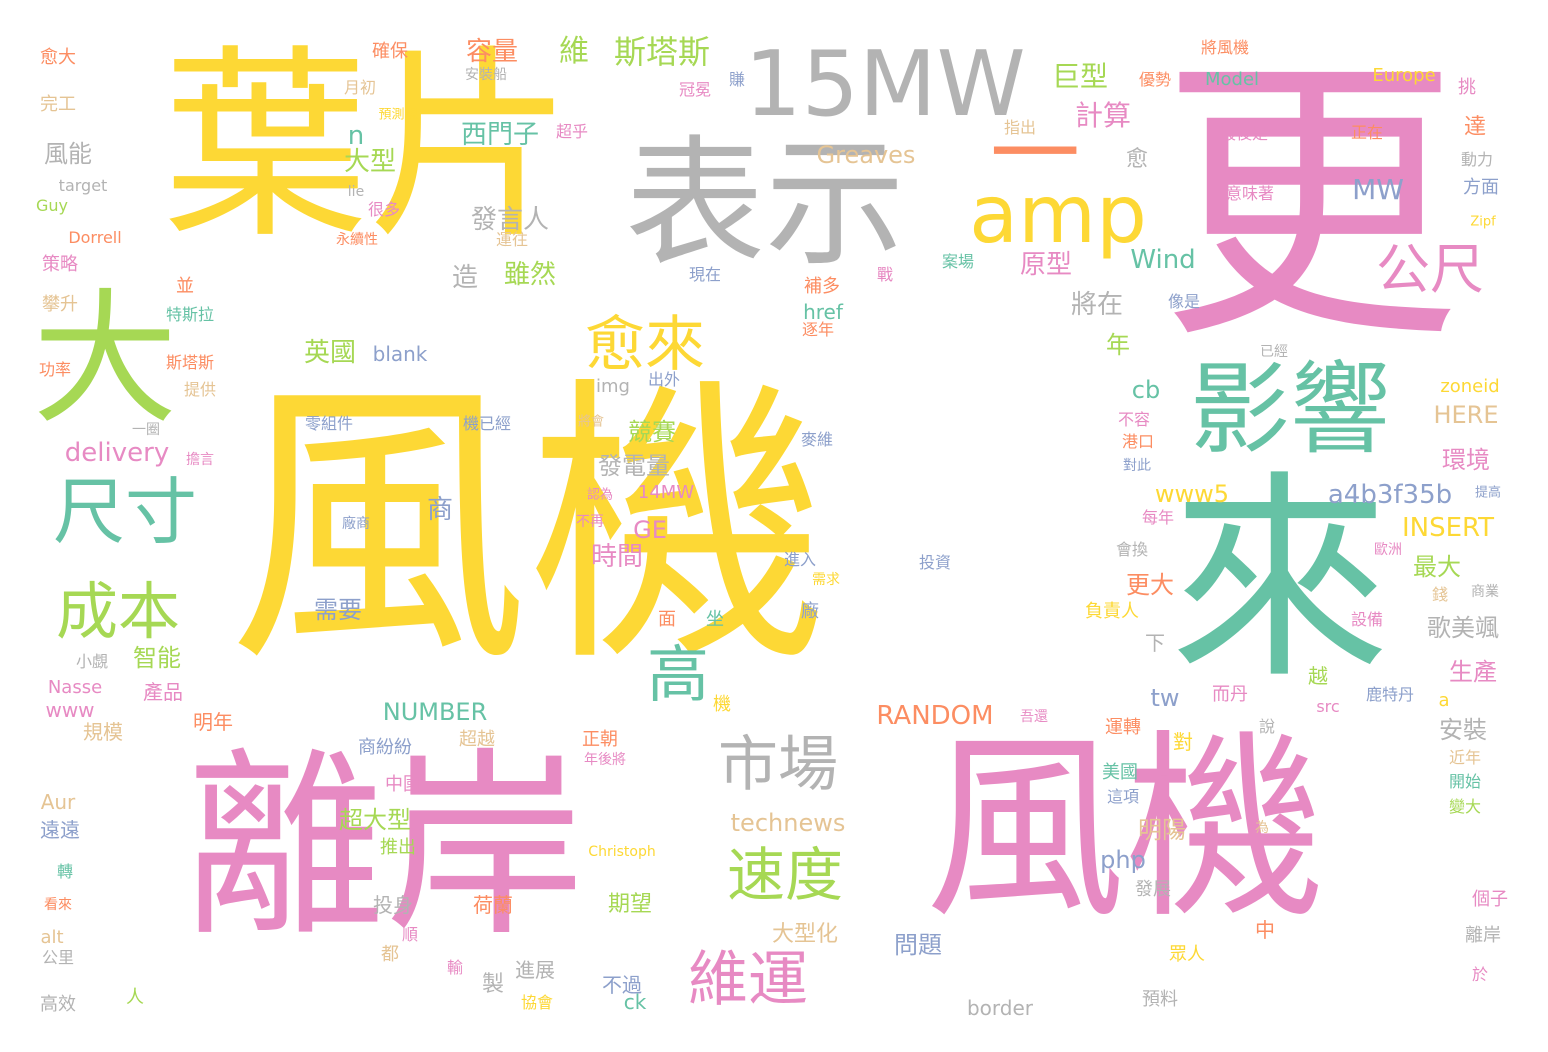 The image size is (1548, 1052). What do you see at coordinates (1134, 419) in the screenshot?
I see `word: 不容` at bounding box center [1134, 419].